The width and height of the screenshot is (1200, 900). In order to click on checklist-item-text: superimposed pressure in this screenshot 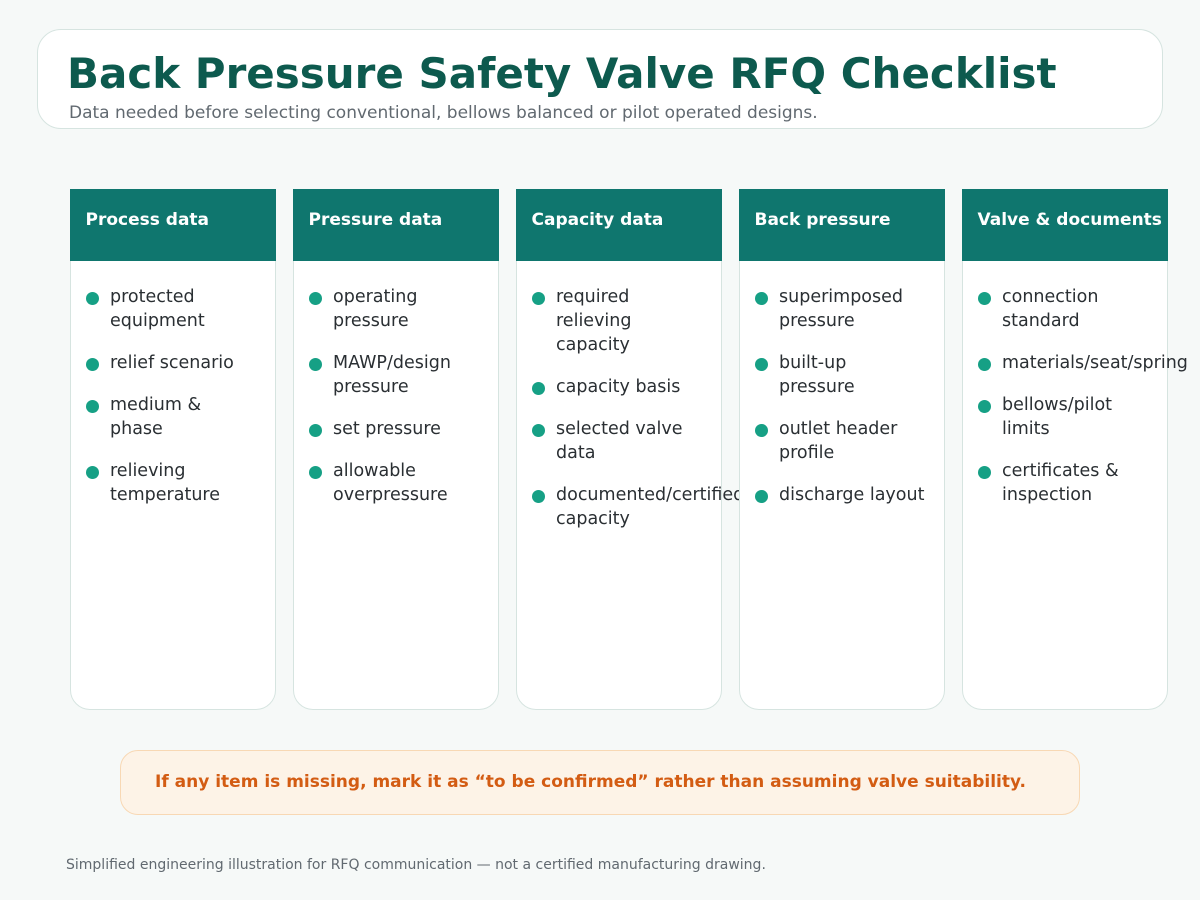, I will do `click(841, 309)`.